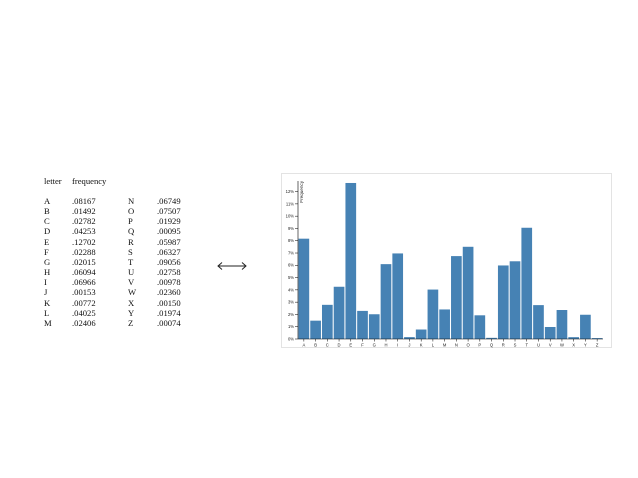  Describe the element at coordinates (374, 326) in the screenshot. I see `bar-G` at that location.